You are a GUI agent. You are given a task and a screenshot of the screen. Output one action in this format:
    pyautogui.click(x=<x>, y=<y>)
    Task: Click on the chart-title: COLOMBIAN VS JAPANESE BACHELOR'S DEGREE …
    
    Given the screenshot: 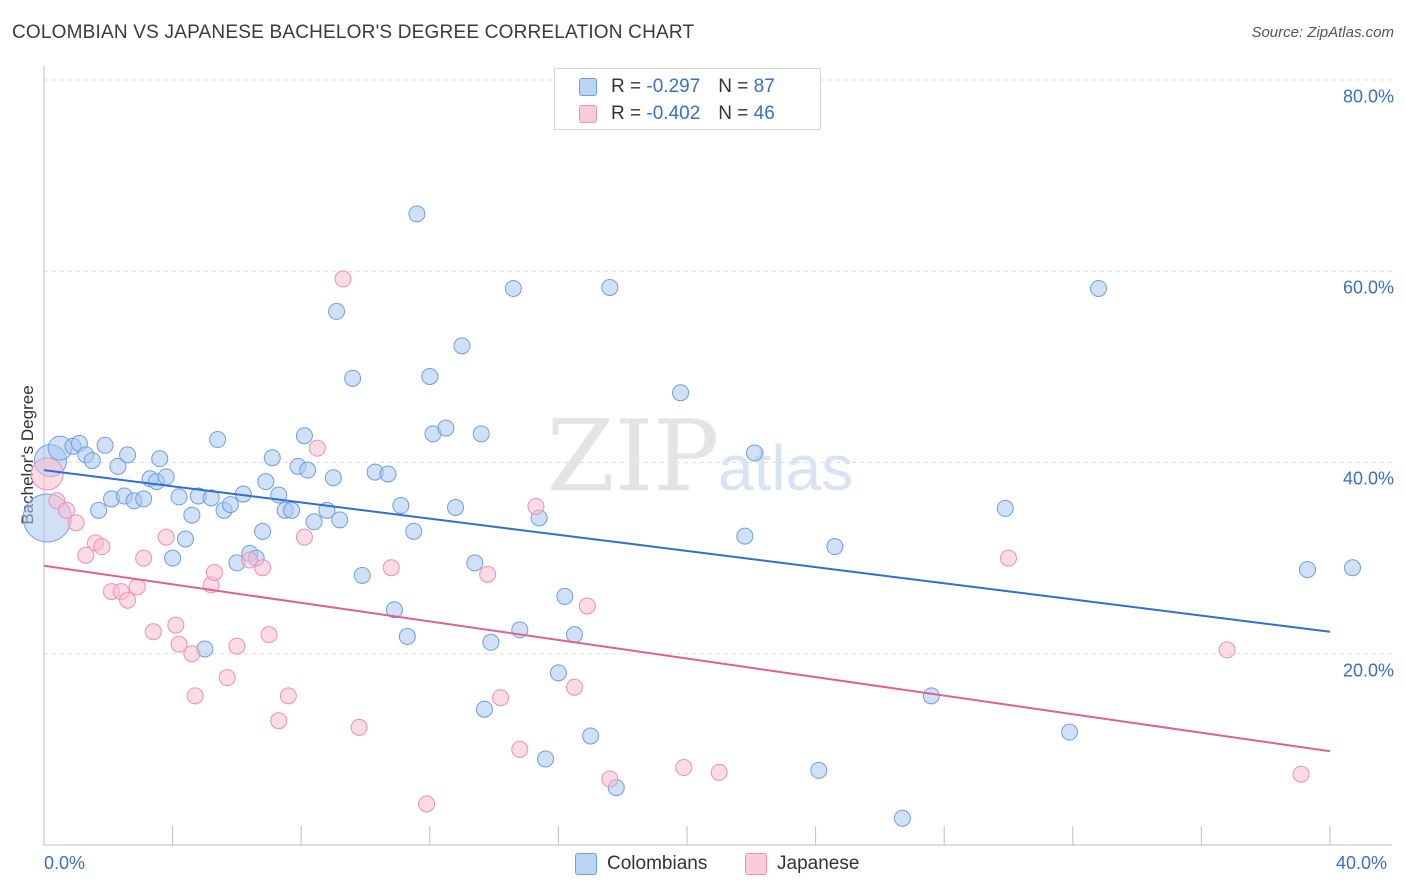 What is the action you would take?
    pyautogui.click(x=353, y=32)
    